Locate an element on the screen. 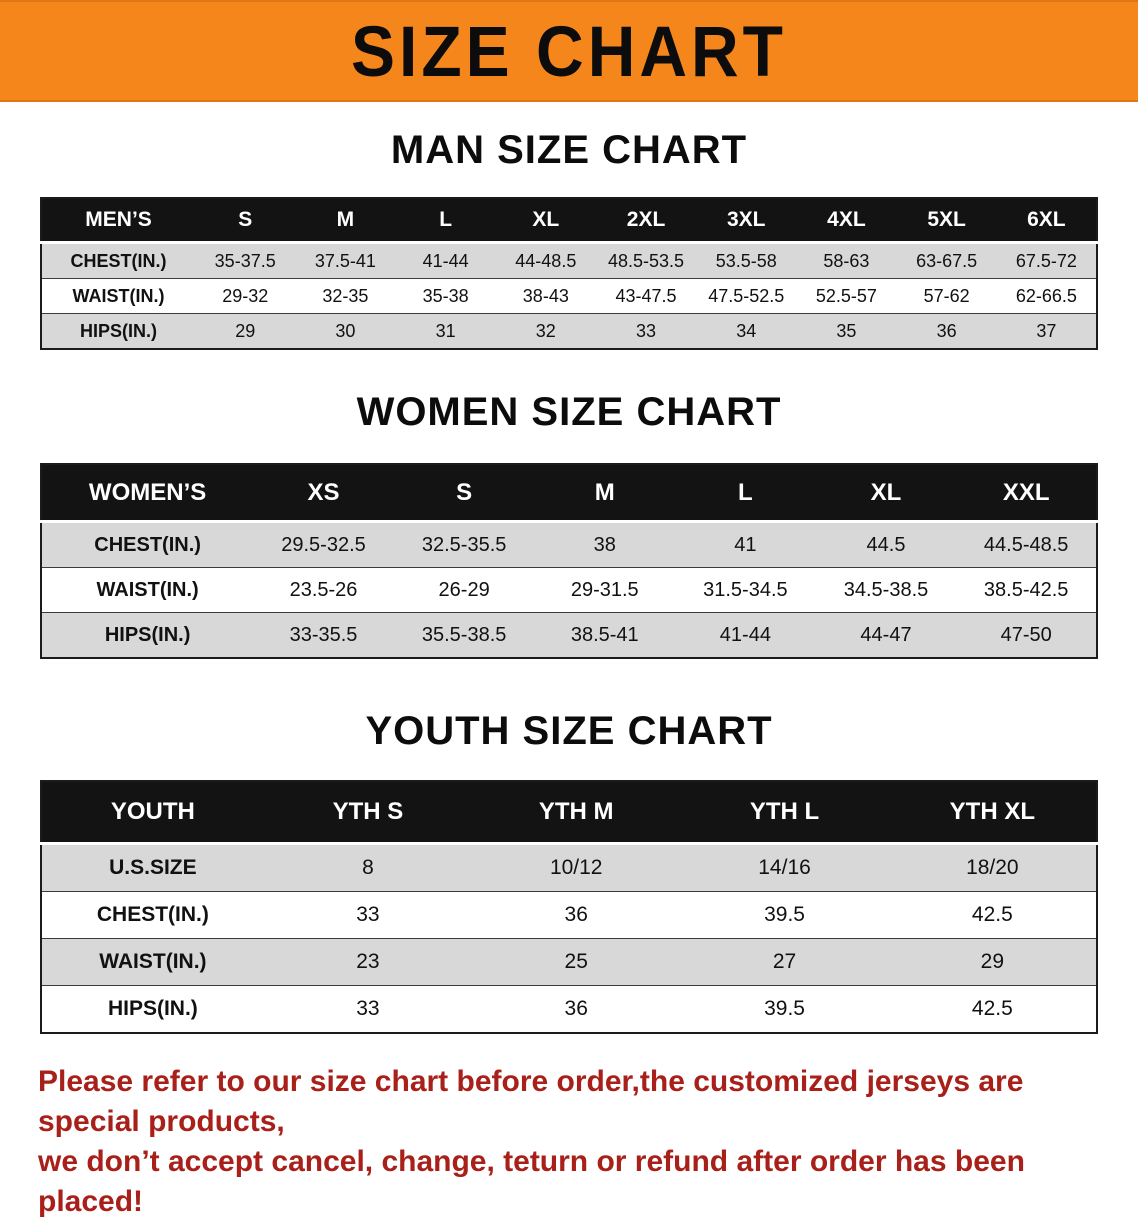 This screenshot has width=1138, height=1222. man-size-chart-heading: MAN SIZE CHART is located at coordinates (569, 150).